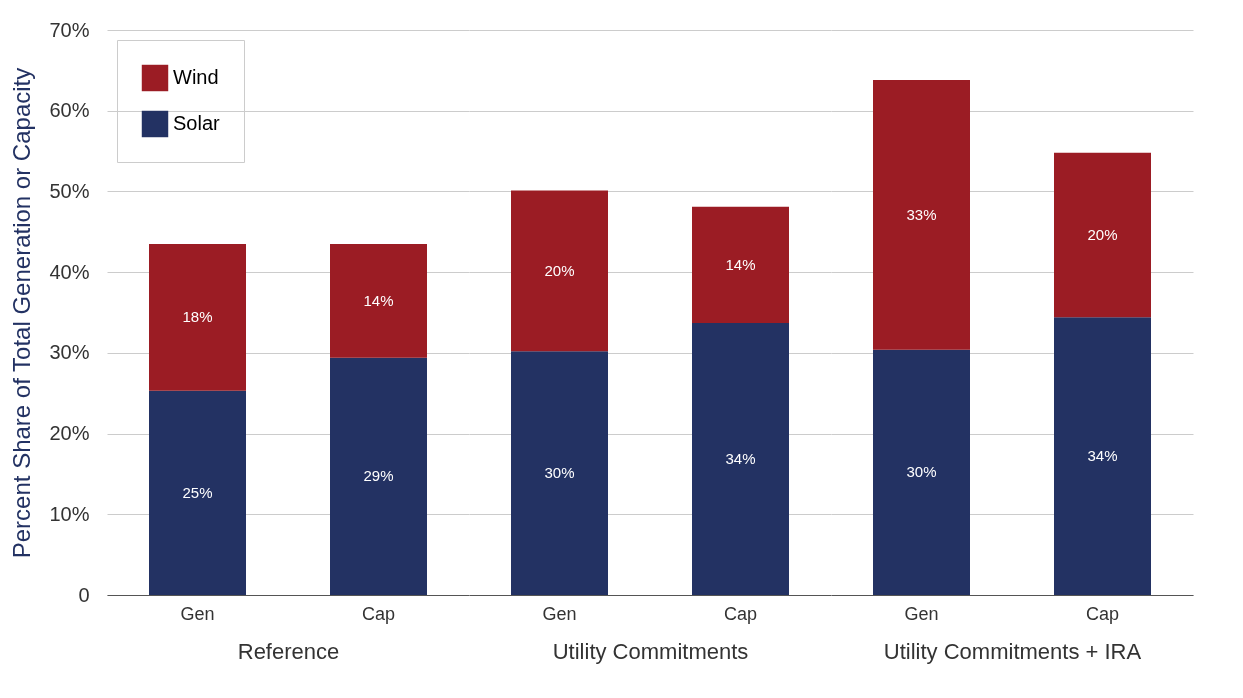  I want to click on data-label: 33%, so click(921, 214).